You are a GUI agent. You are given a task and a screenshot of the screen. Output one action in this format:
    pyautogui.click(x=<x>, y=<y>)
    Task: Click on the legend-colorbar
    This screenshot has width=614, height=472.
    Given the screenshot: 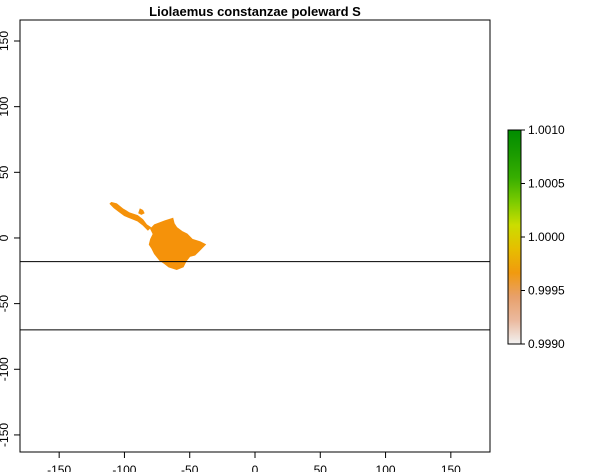 What is the action you would take?
    pyautogui.click(x=514, y=237)
    